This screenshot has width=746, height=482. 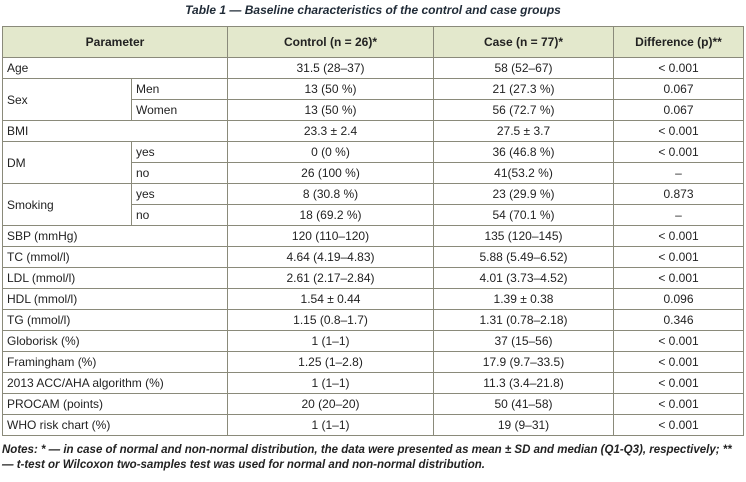 What do you see at coordinates (115, 362) in the screenshot?
I see `row-label: Framingham (%)` at bounding box center [115, 362].